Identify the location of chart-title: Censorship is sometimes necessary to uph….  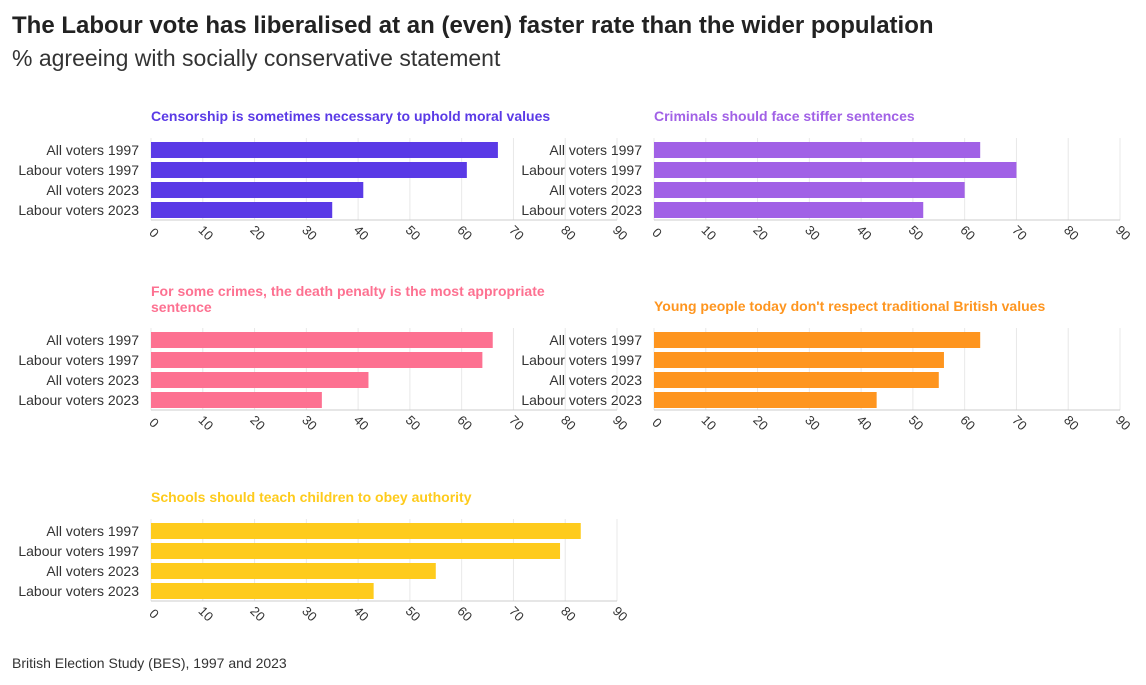
(351, 116).